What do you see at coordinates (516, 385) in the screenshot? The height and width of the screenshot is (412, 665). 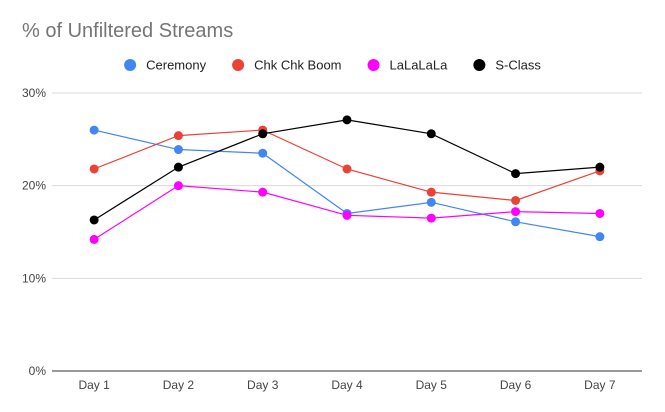 I see `x-tick-label: Day 6` at bounding box center [516, 385].